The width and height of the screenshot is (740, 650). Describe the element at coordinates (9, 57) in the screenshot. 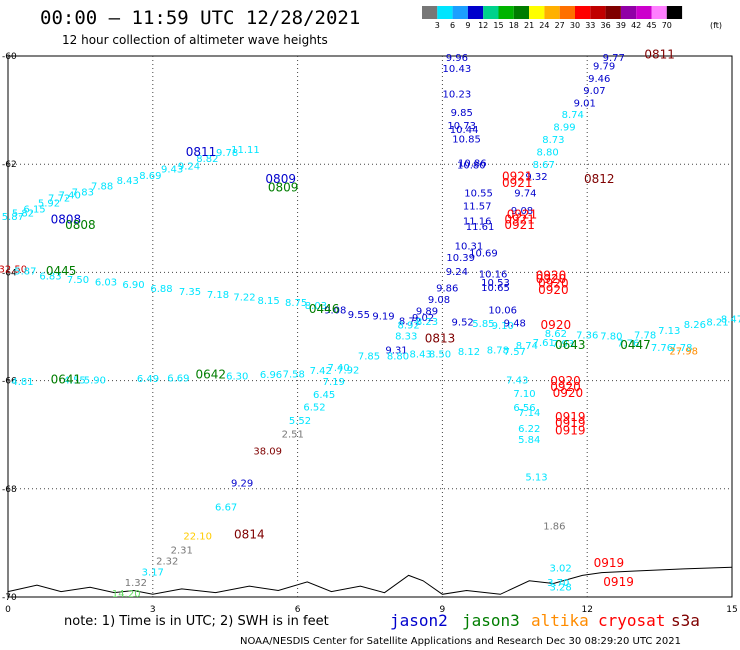

I see `y-tick-label: -60` at that location.